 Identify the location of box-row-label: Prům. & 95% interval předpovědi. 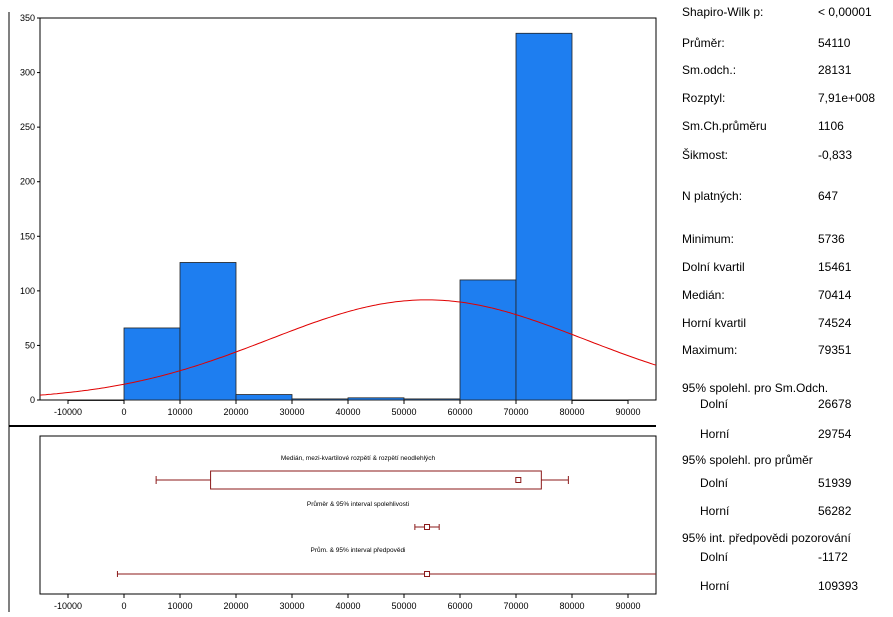
(357, 550).